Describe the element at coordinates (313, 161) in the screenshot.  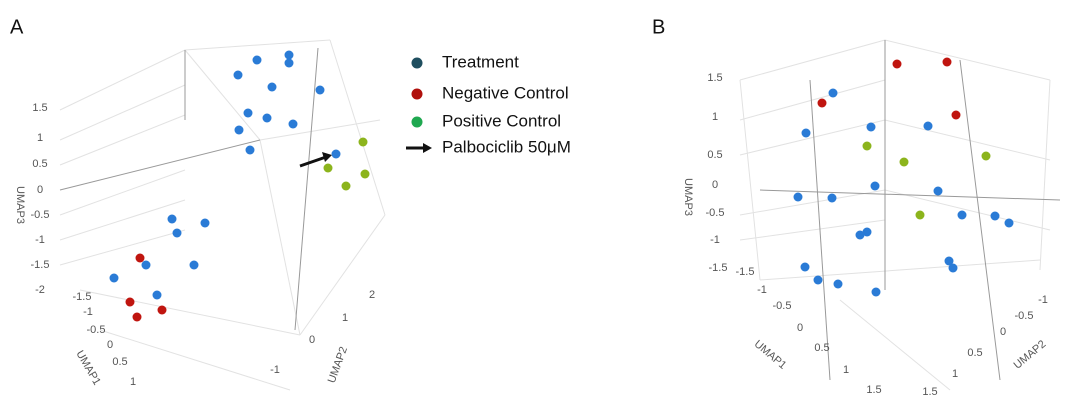
I see `arrow` at that location.